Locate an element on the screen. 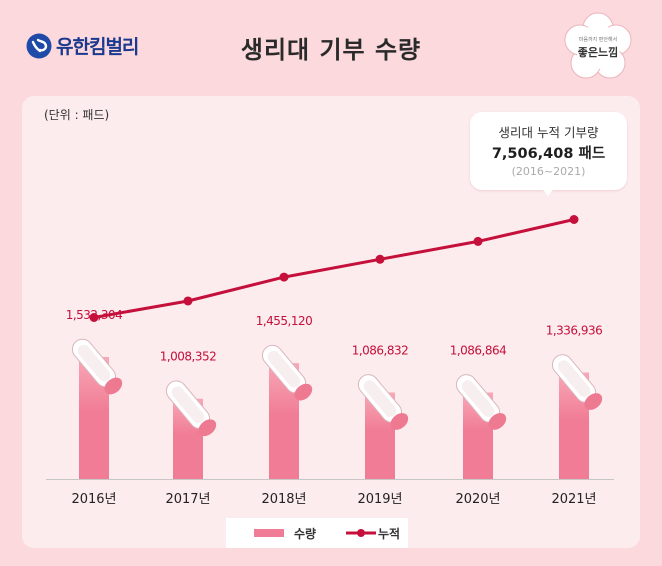 The width and height of the screenshot is (662, 566). bar-value-label: 1,008,352 is located at coordinates (188, 357).